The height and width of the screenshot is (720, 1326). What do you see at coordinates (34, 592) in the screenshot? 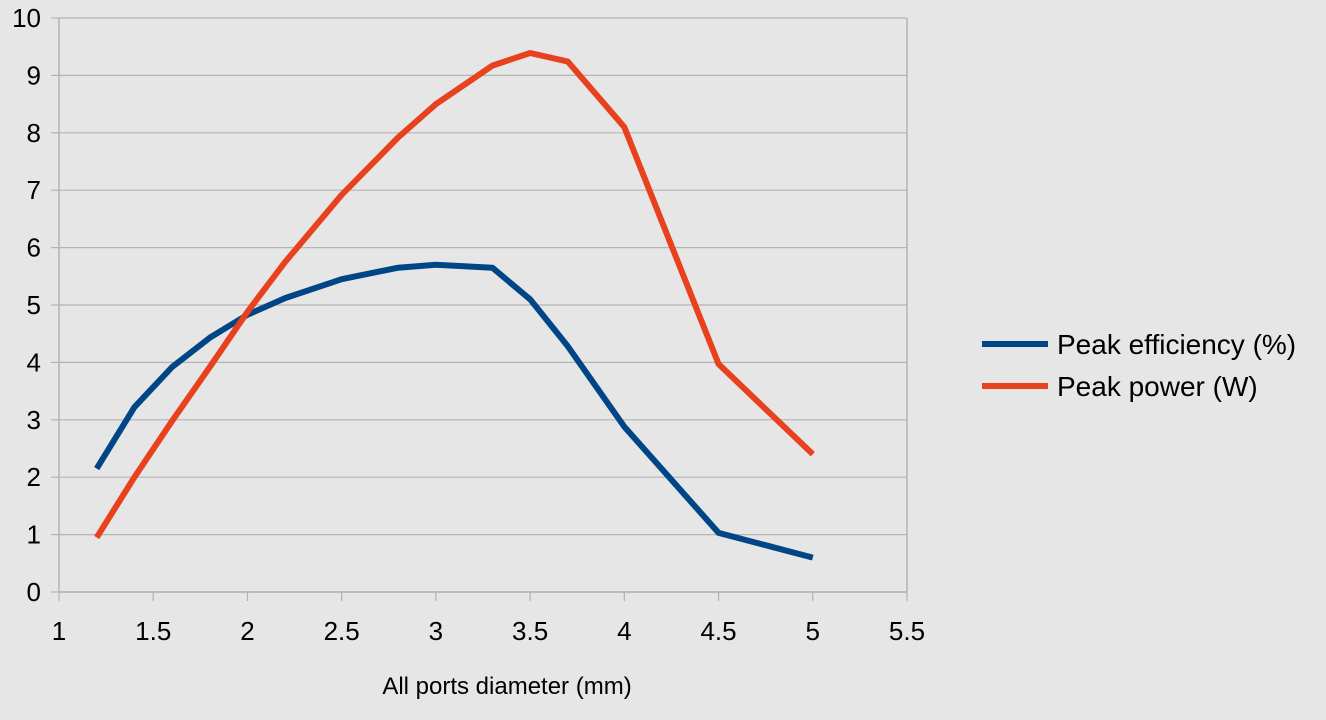
I see `y-tick-label: 0` at bounding box center [34, 592].